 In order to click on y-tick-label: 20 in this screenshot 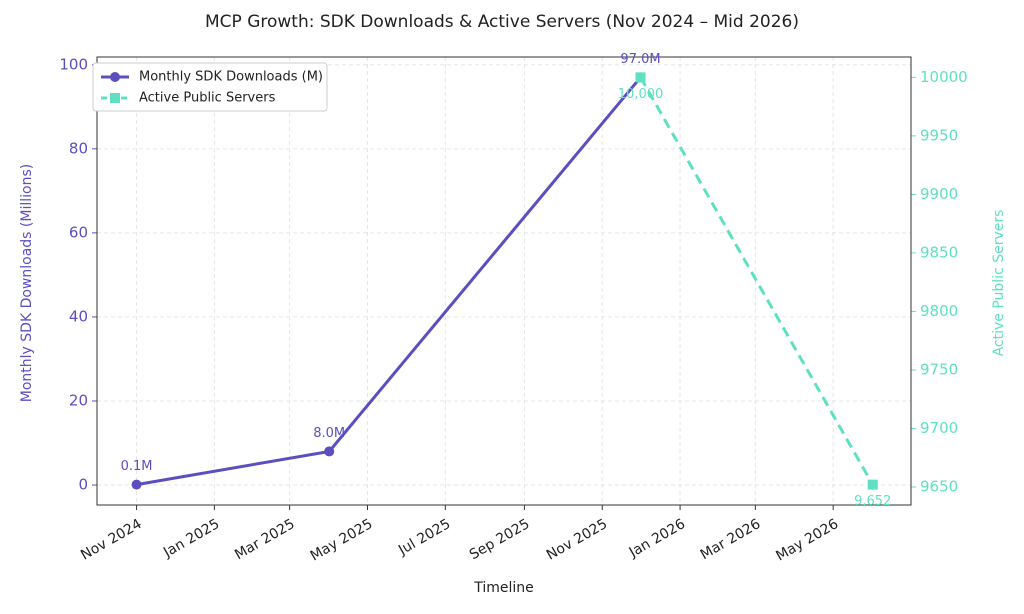, I will do `click(78, 400)`.